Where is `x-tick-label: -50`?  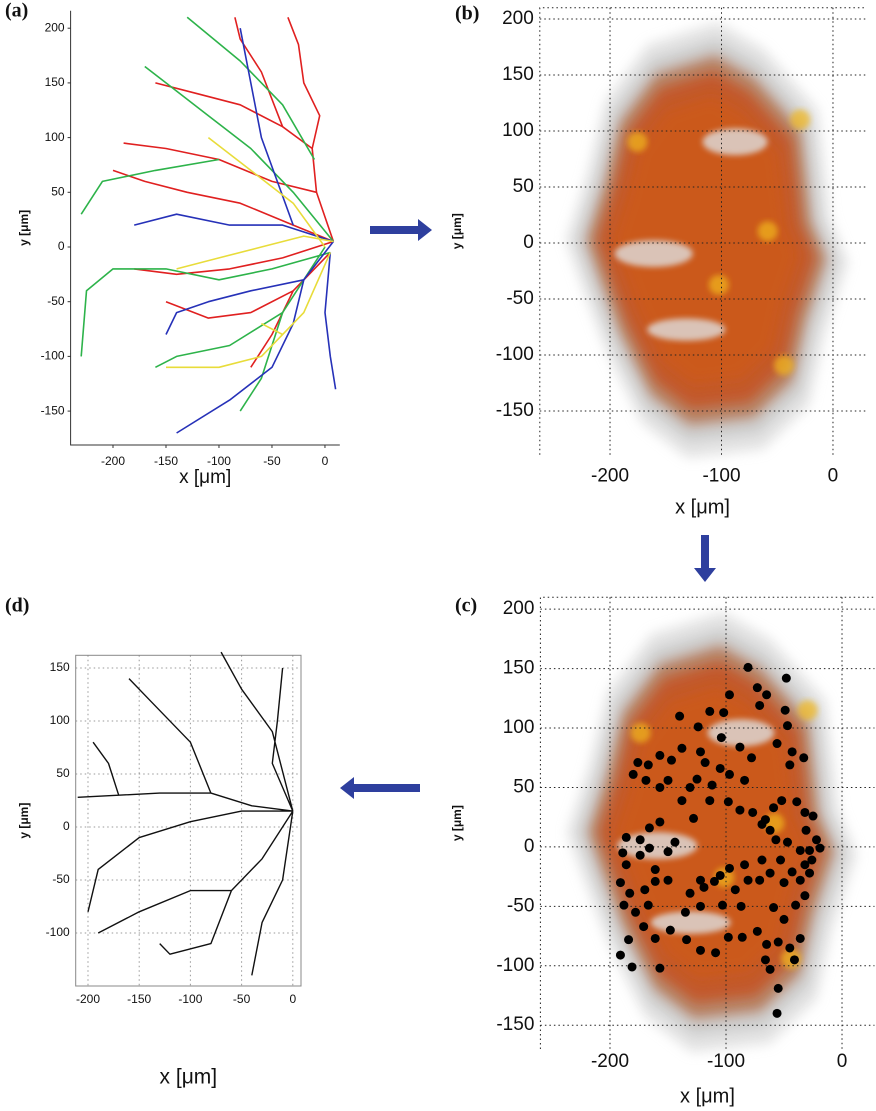
x-tick-label: -50 is located at coordinates (242, 999).